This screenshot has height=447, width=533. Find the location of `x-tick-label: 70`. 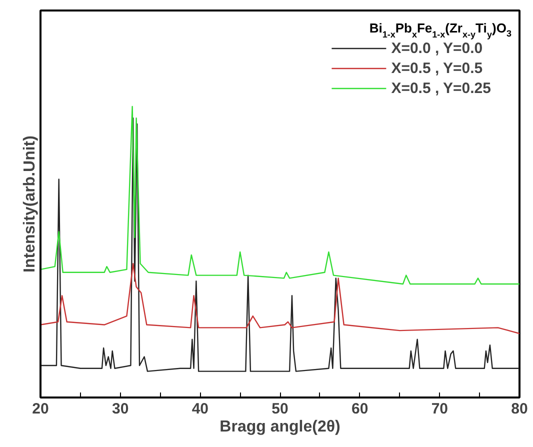

x-tick-label: 70 is located at coordinates (439, 409).